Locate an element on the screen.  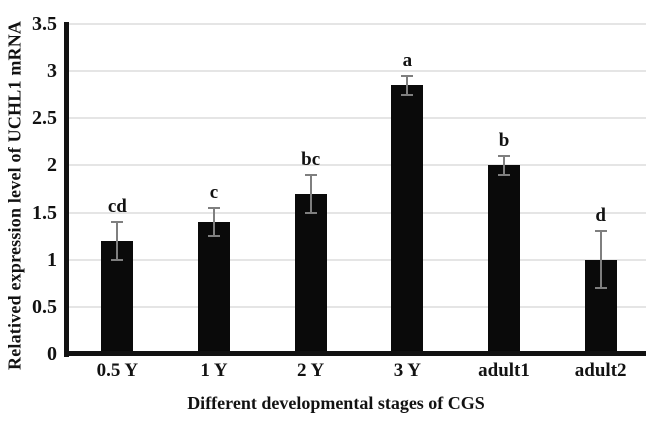
x-tick-label: 2 Y is located at coordinates (311, 370).